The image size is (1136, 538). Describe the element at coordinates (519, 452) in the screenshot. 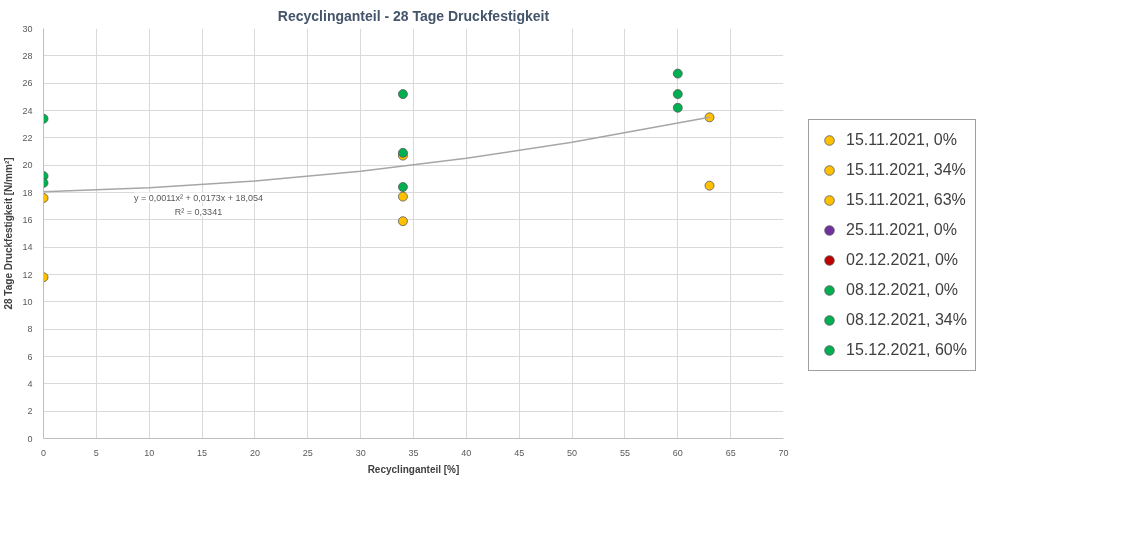

I see `x-tick-label: 45` at that location.